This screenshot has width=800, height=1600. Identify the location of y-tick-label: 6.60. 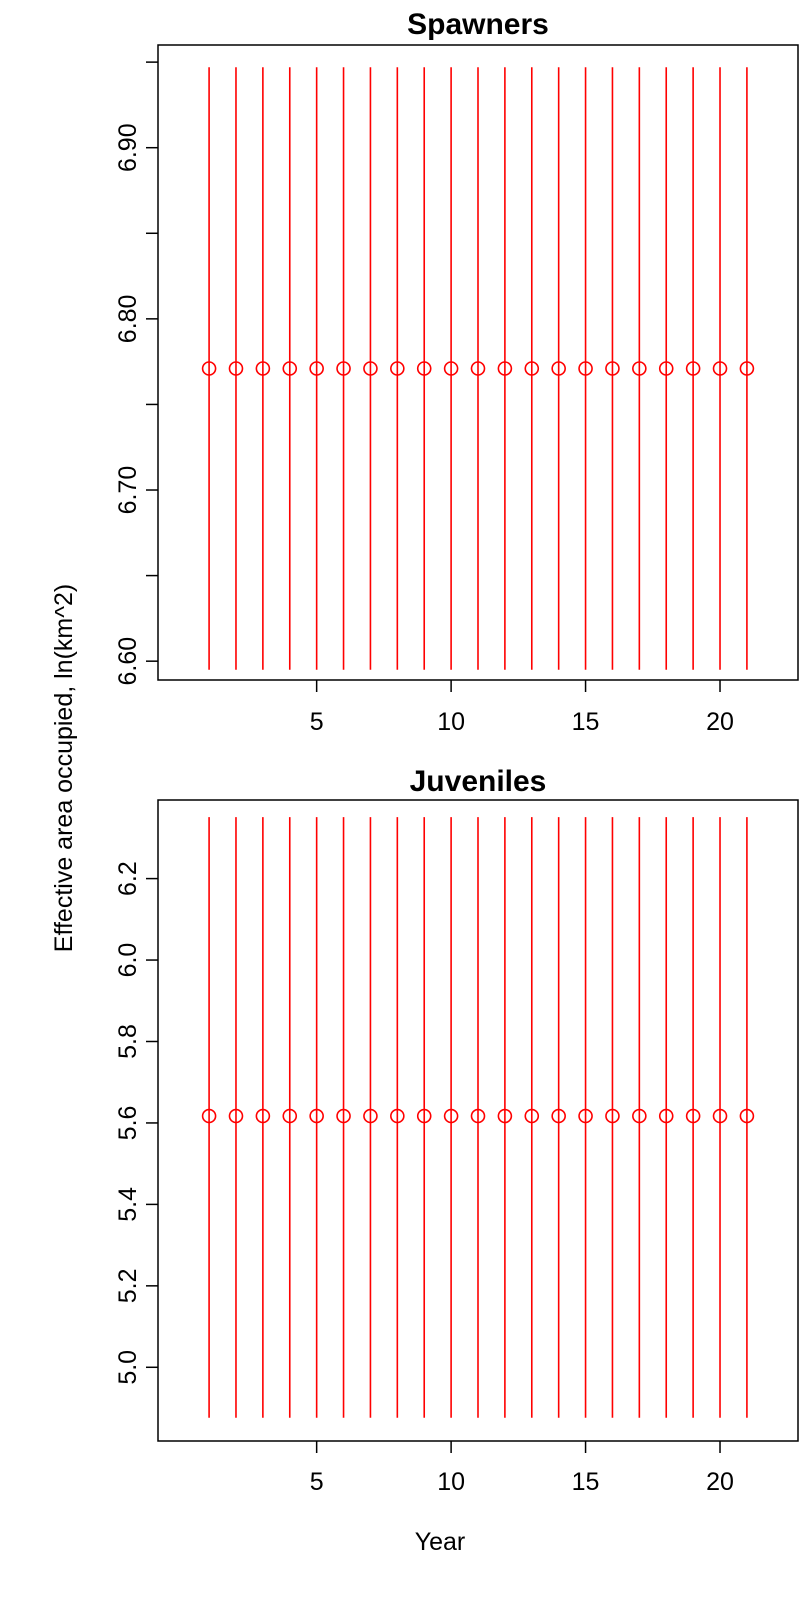
(128, 661).